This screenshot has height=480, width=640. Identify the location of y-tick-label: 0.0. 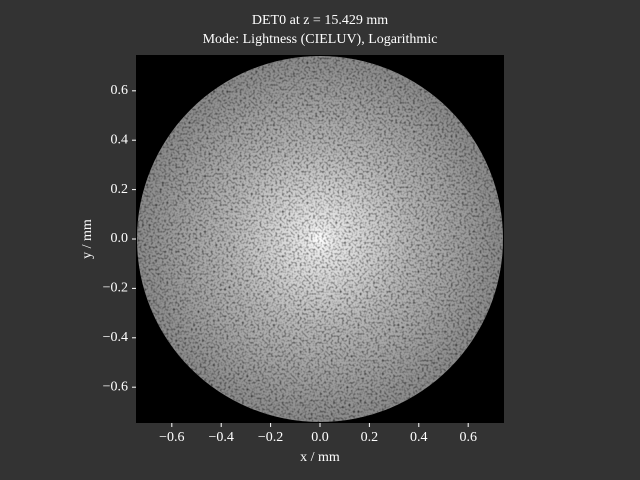
(120, 238).